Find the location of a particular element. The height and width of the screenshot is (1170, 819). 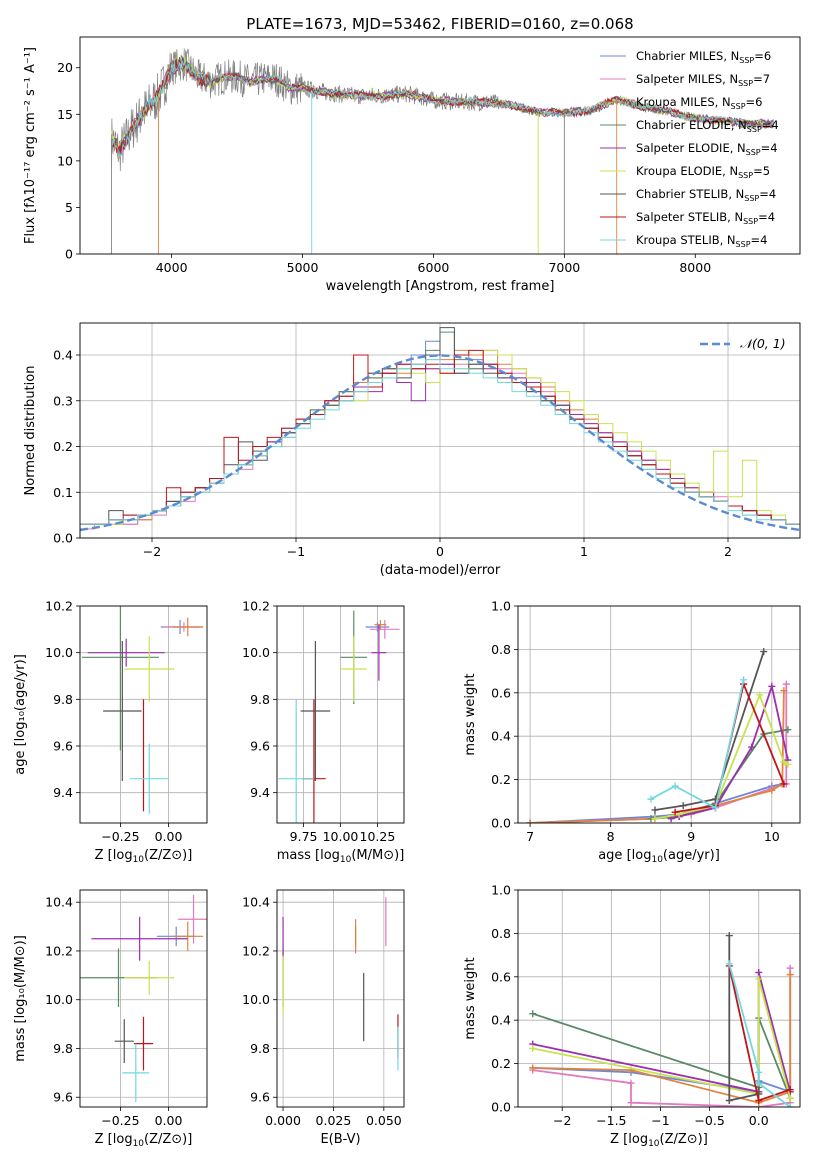

legend-label-main: Chabrier STELIB, N is located at coordinates (690, 194).